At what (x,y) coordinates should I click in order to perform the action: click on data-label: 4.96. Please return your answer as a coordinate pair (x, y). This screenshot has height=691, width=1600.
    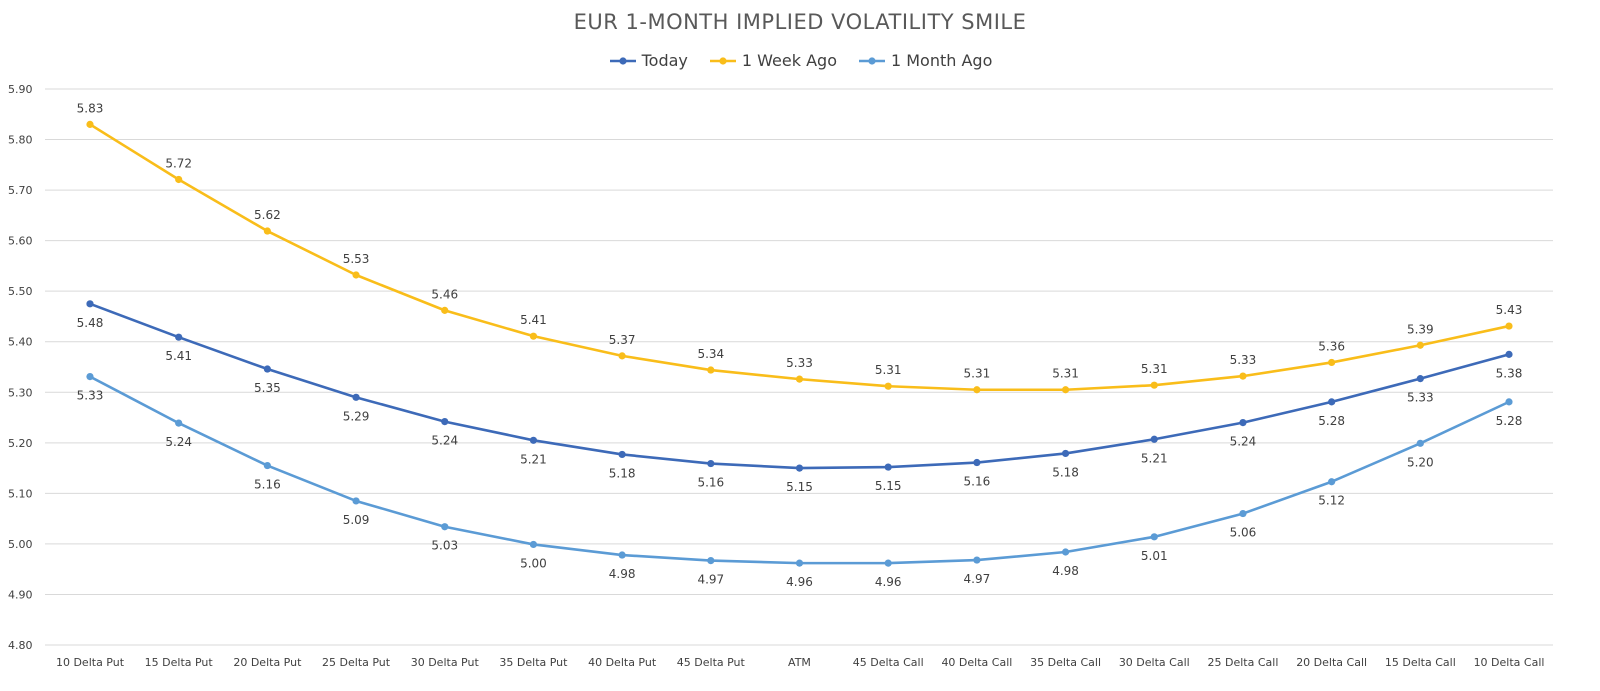
    Looking at the image, I should click on (888, 582).